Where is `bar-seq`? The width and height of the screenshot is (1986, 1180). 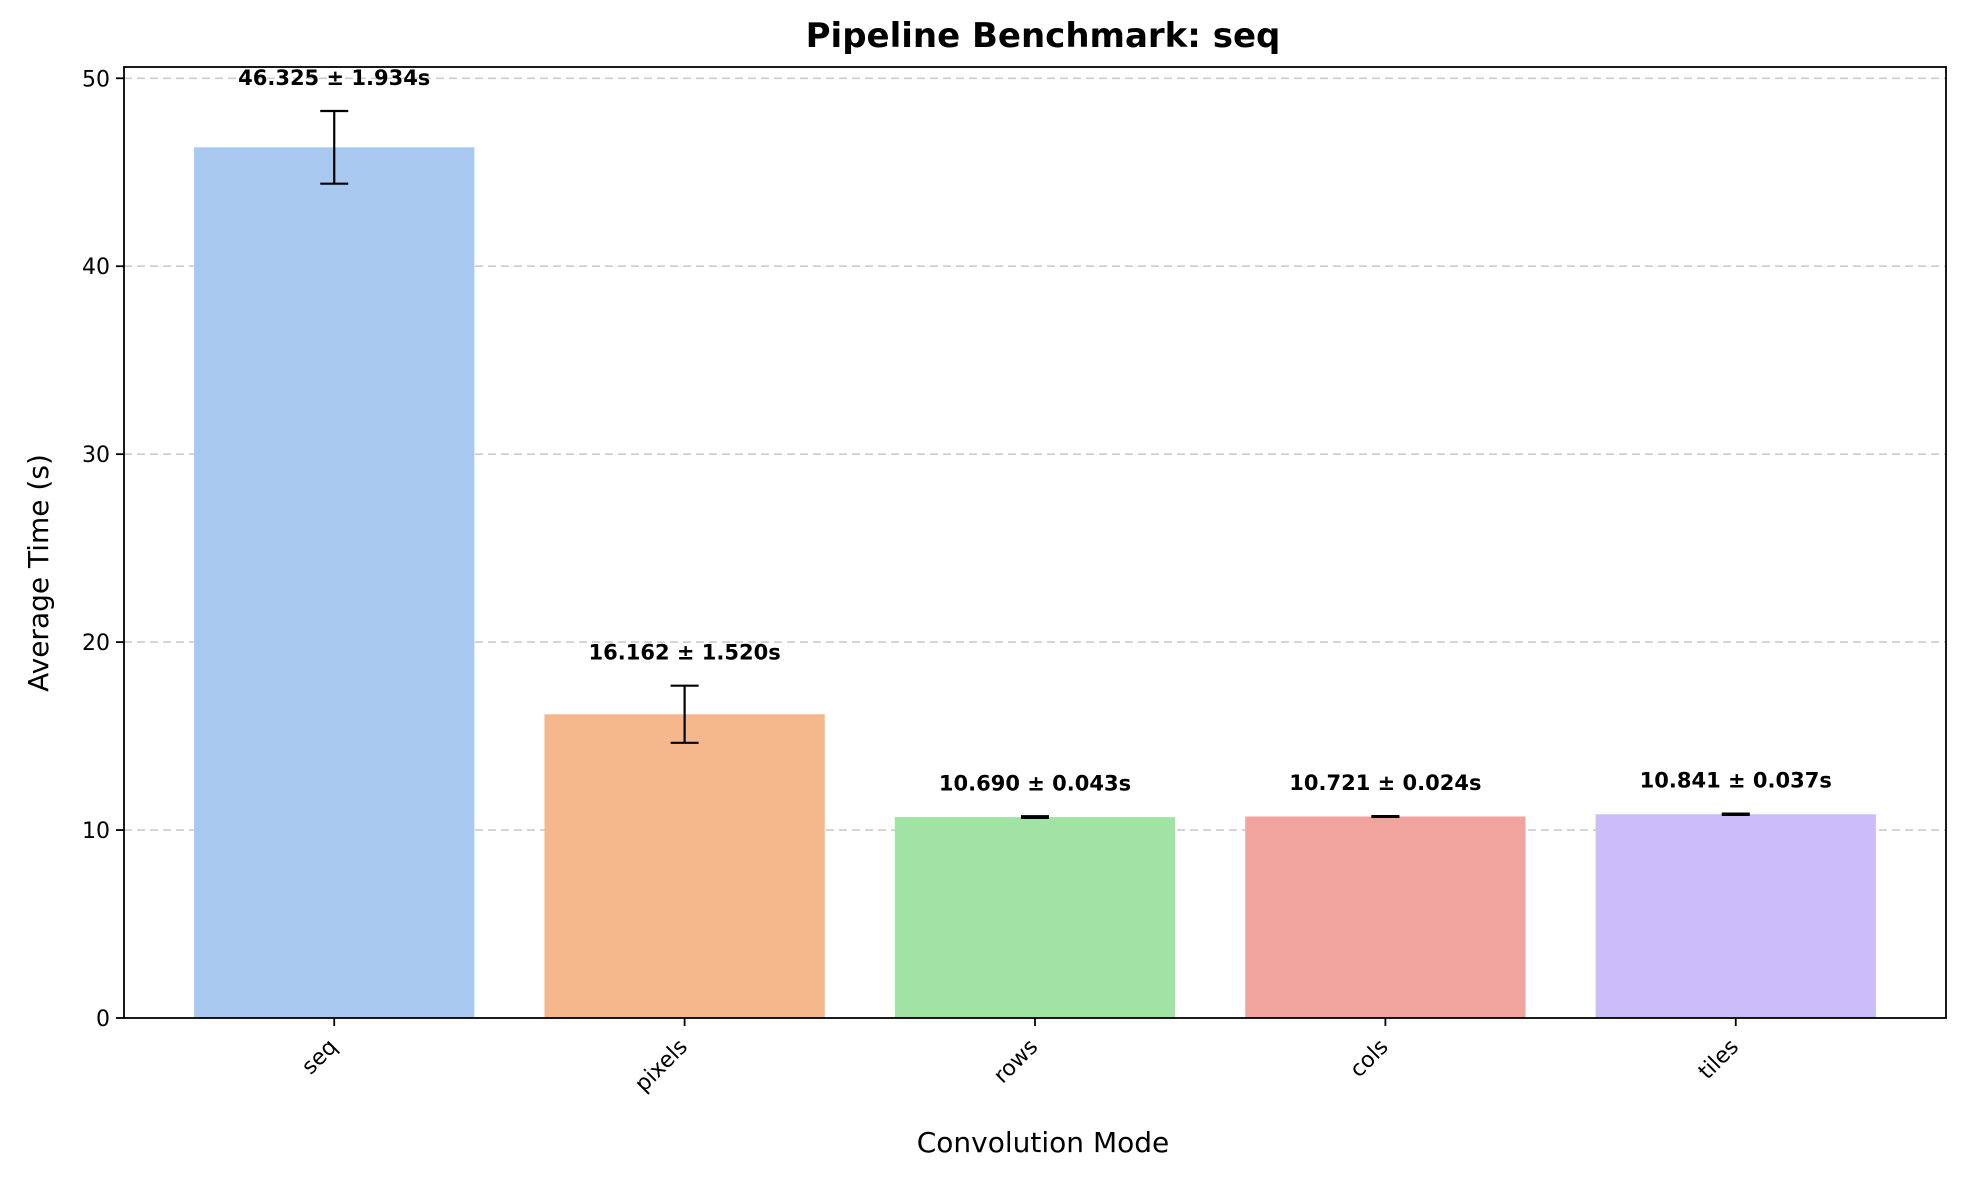 bar-seq is located at coordinates (334, 583).